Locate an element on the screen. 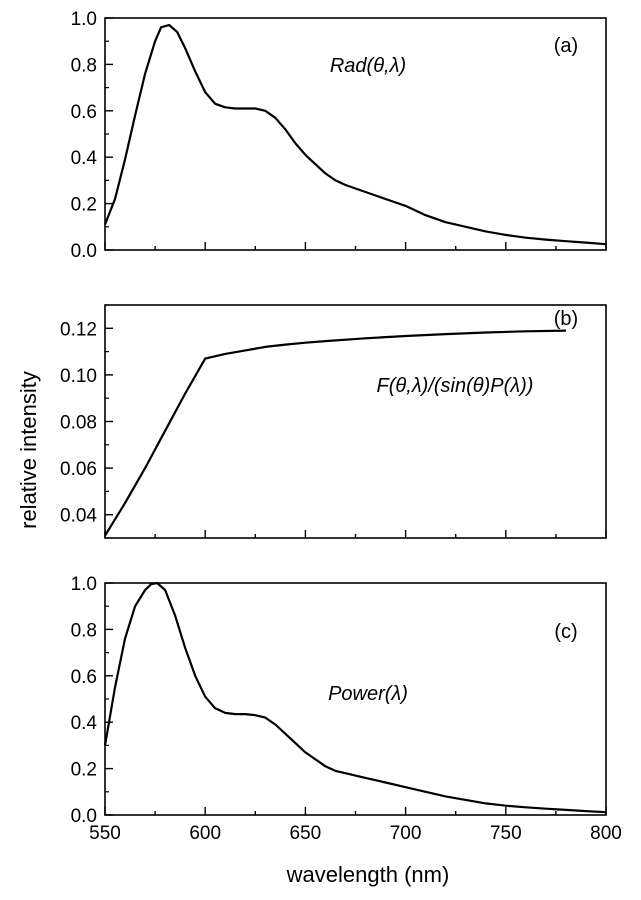 The width and height of the screenshot is (641, 900). panel-label: (a) is located at coordinates (566, 46).